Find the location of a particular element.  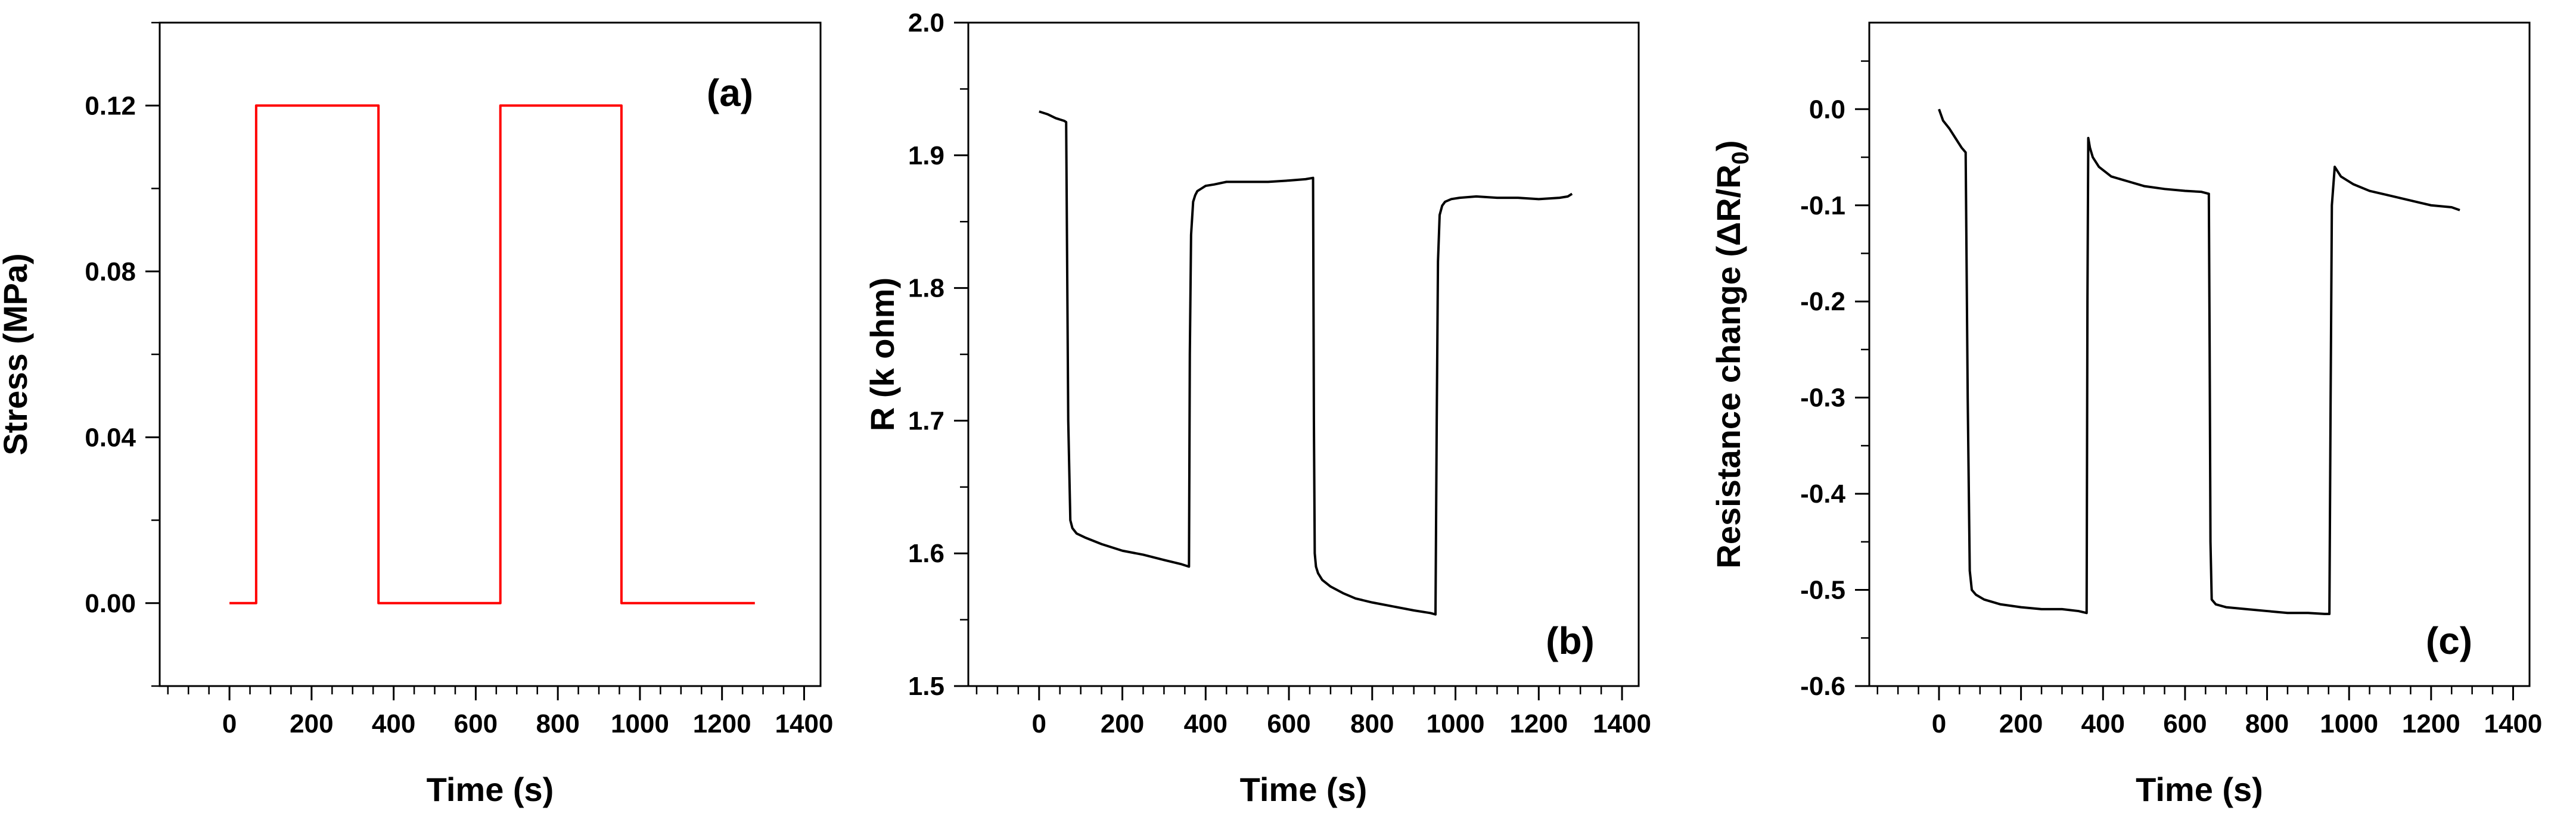

y-tick-label: -0.4 is located at coordinates (1822, 494).